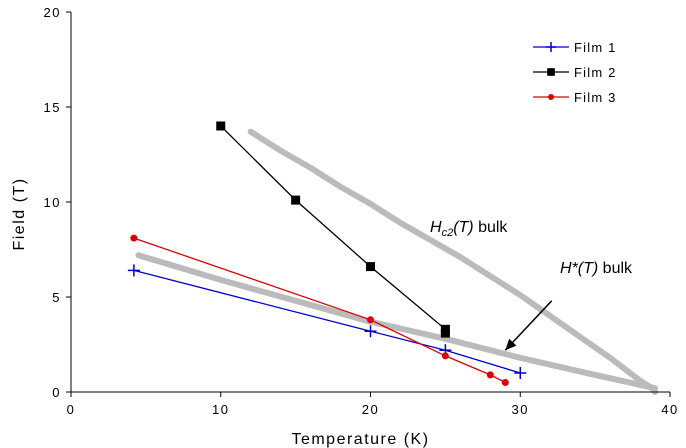 The width and height of the screenshot is (686, 448). I want to click on hstar-label-tail: bulk, so click(615, 268).